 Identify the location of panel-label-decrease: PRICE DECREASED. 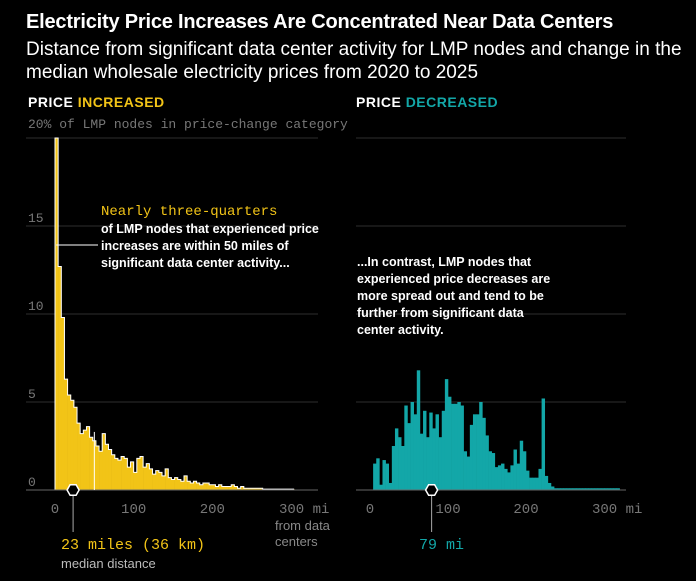
(427, 102).